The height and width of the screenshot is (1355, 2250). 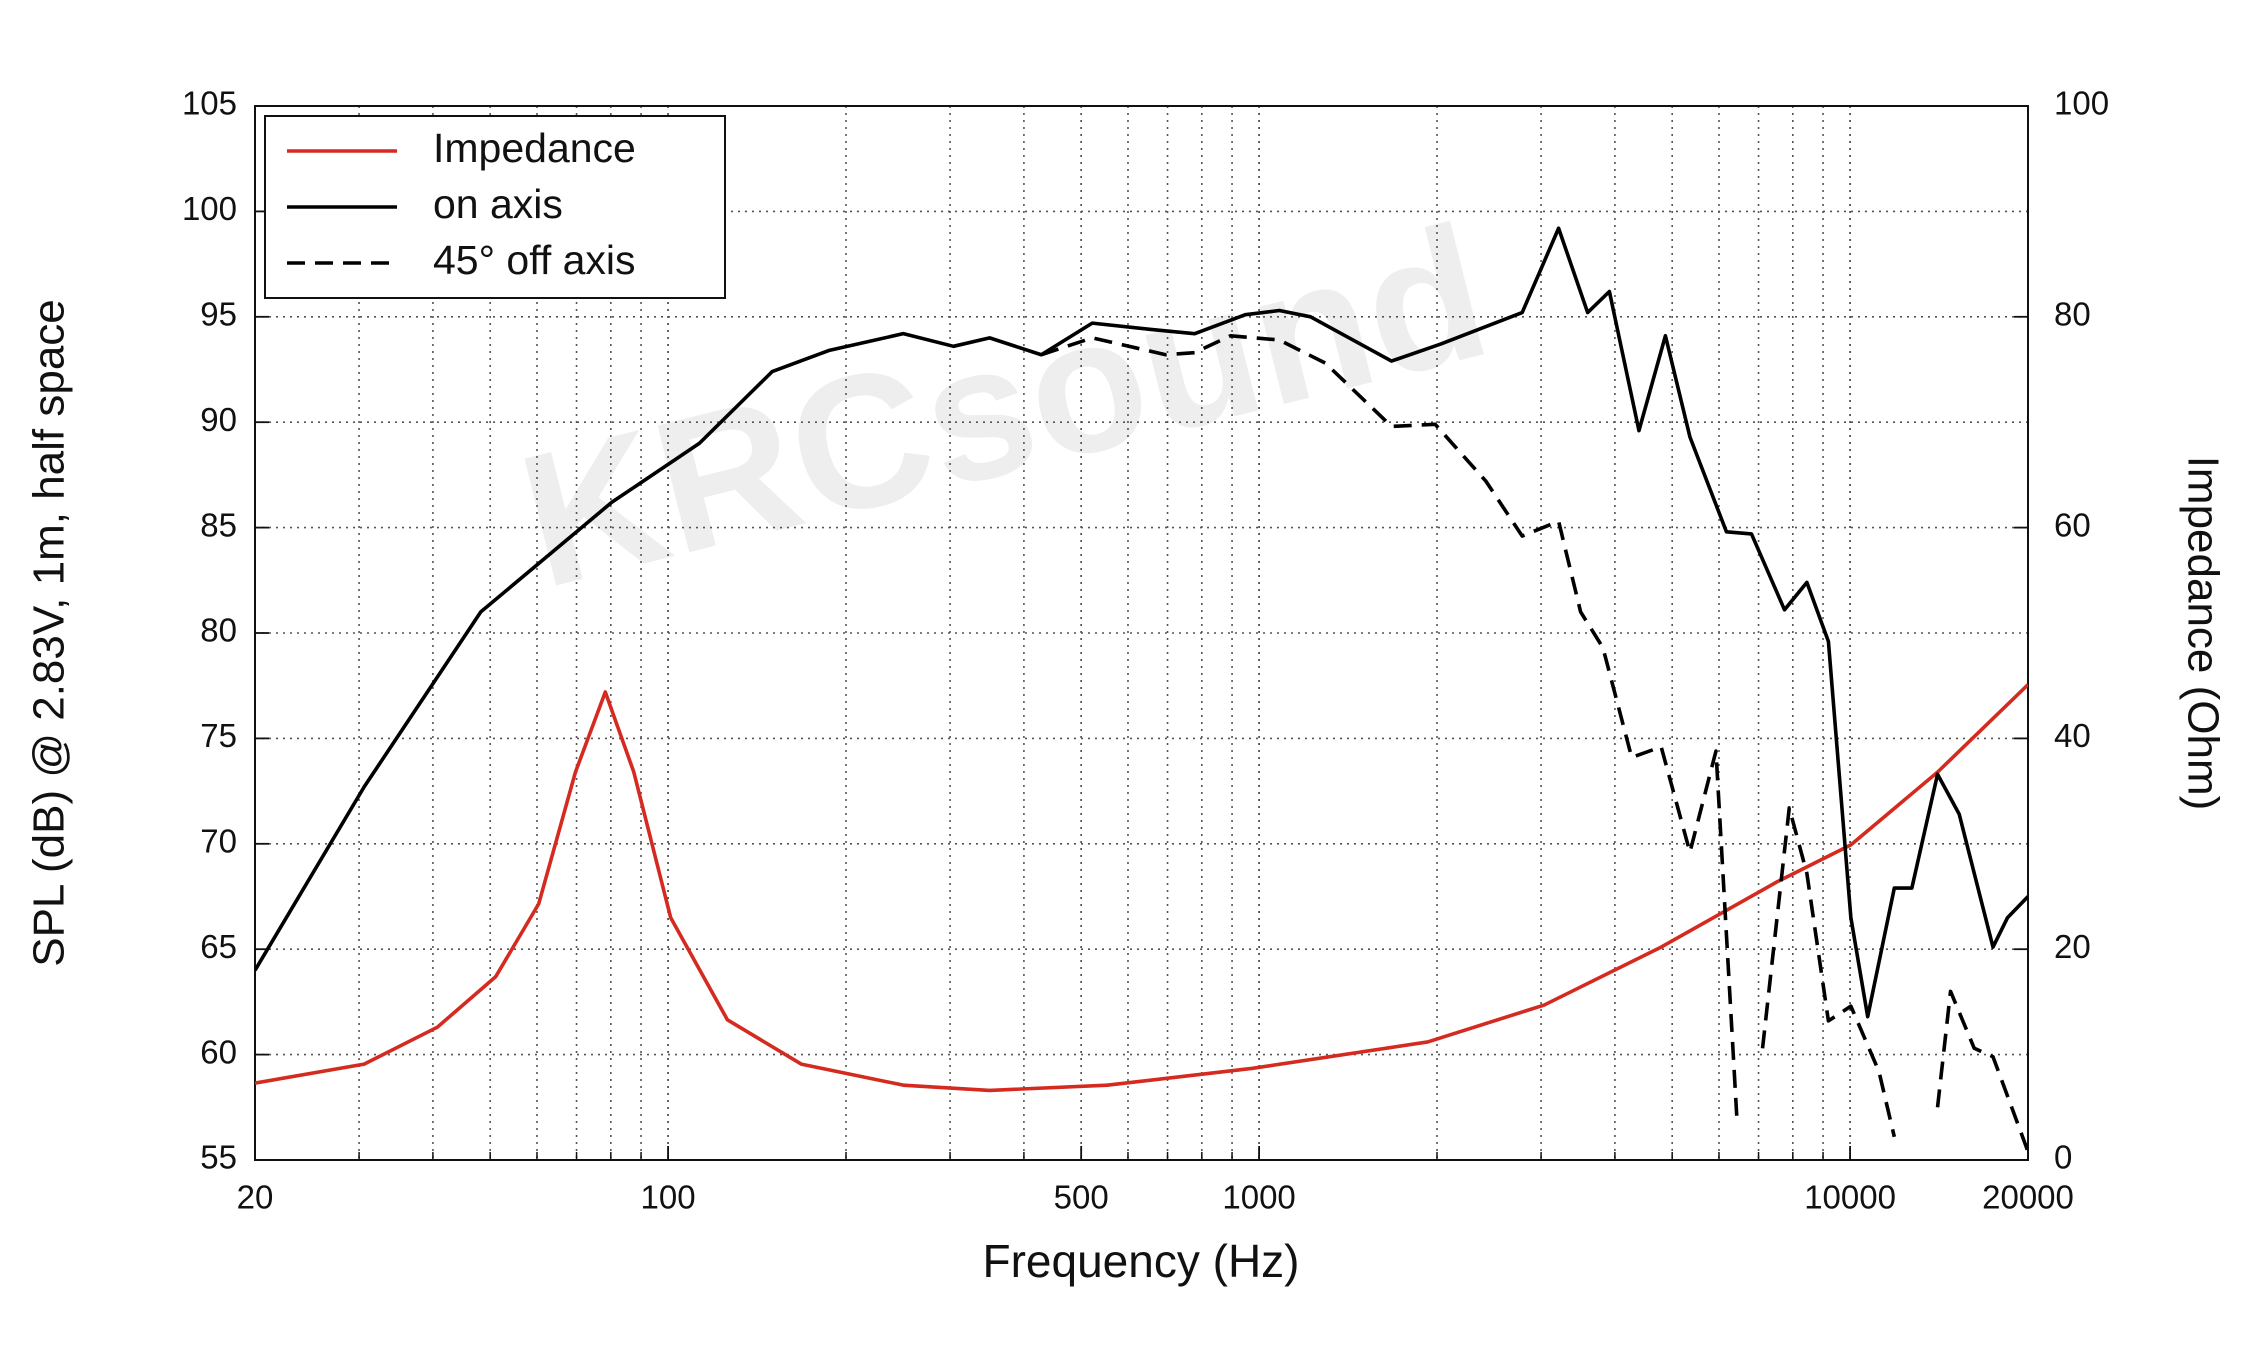 What do you see at coordinates (534, 260) in the screenshot?
I see `legend-label: 45° off axis` at bounding box center [534, 260].